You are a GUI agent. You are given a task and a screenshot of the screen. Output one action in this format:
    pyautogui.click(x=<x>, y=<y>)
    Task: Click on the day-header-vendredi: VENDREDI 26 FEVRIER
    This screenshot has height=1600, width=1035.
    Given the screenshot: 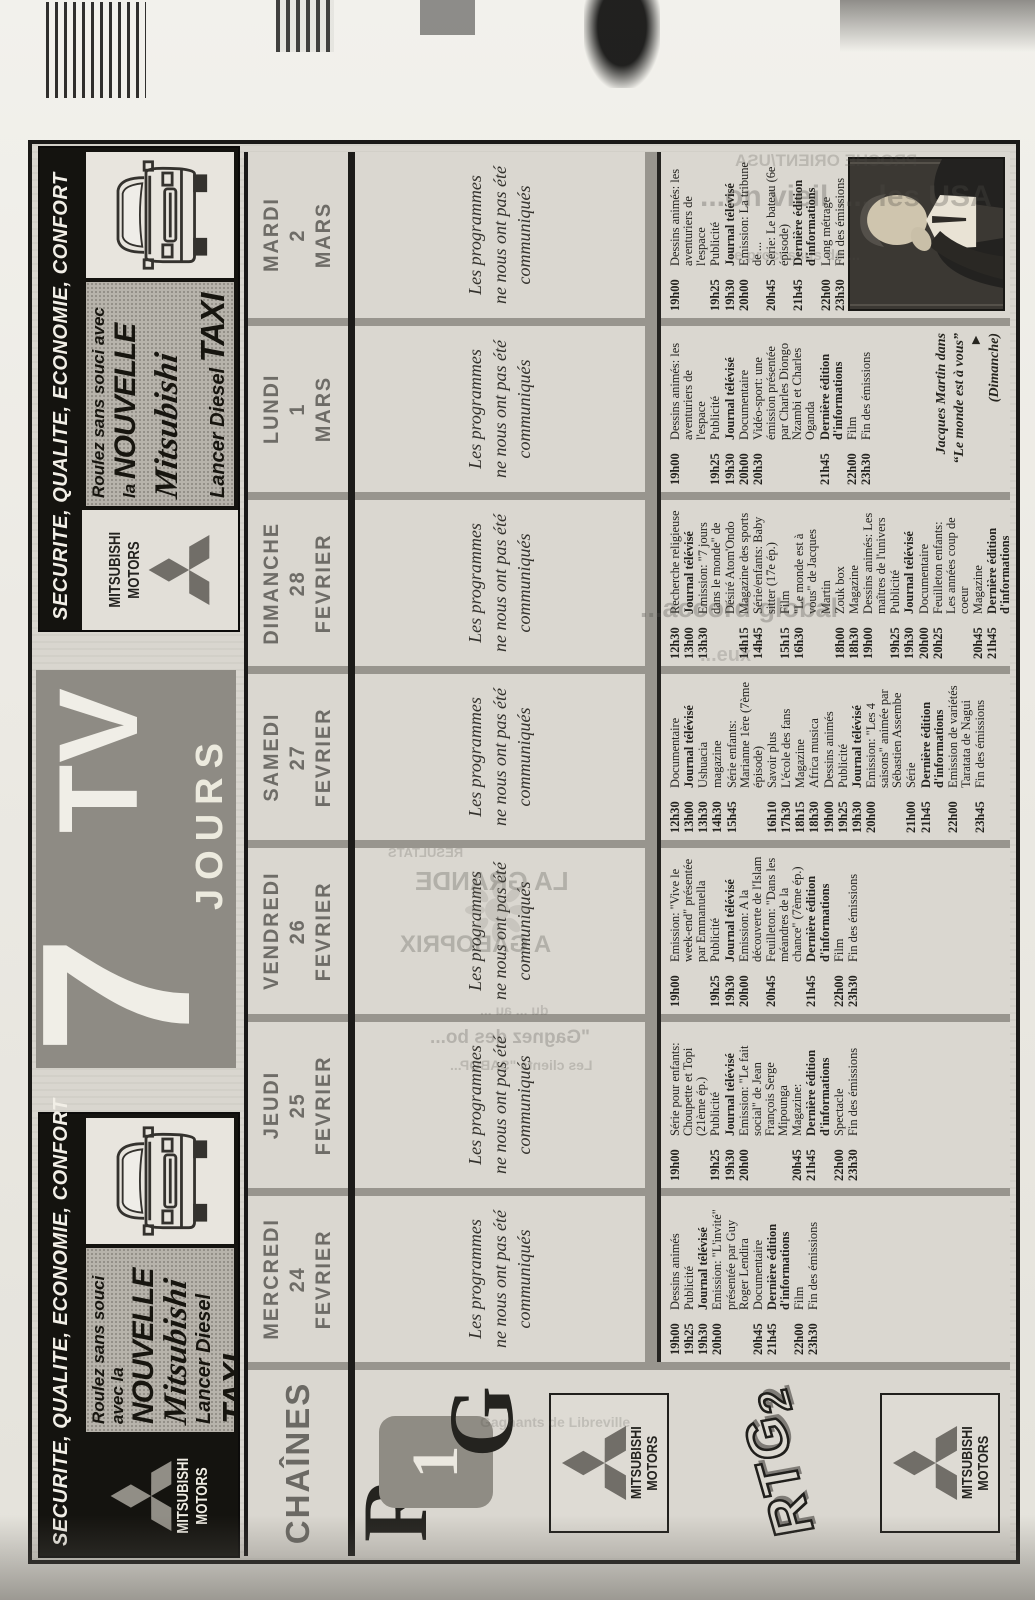 What is the action you would take?
    pyautogui.click(x=298, y=931)
    